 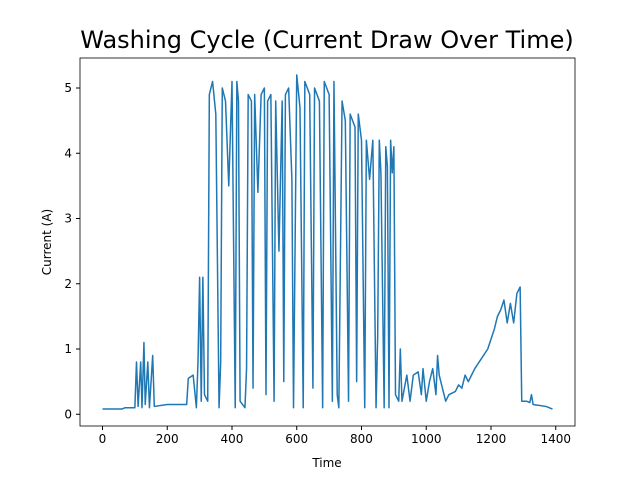 I want to click on x-tick-label: 0, so click(x=103, y=439).